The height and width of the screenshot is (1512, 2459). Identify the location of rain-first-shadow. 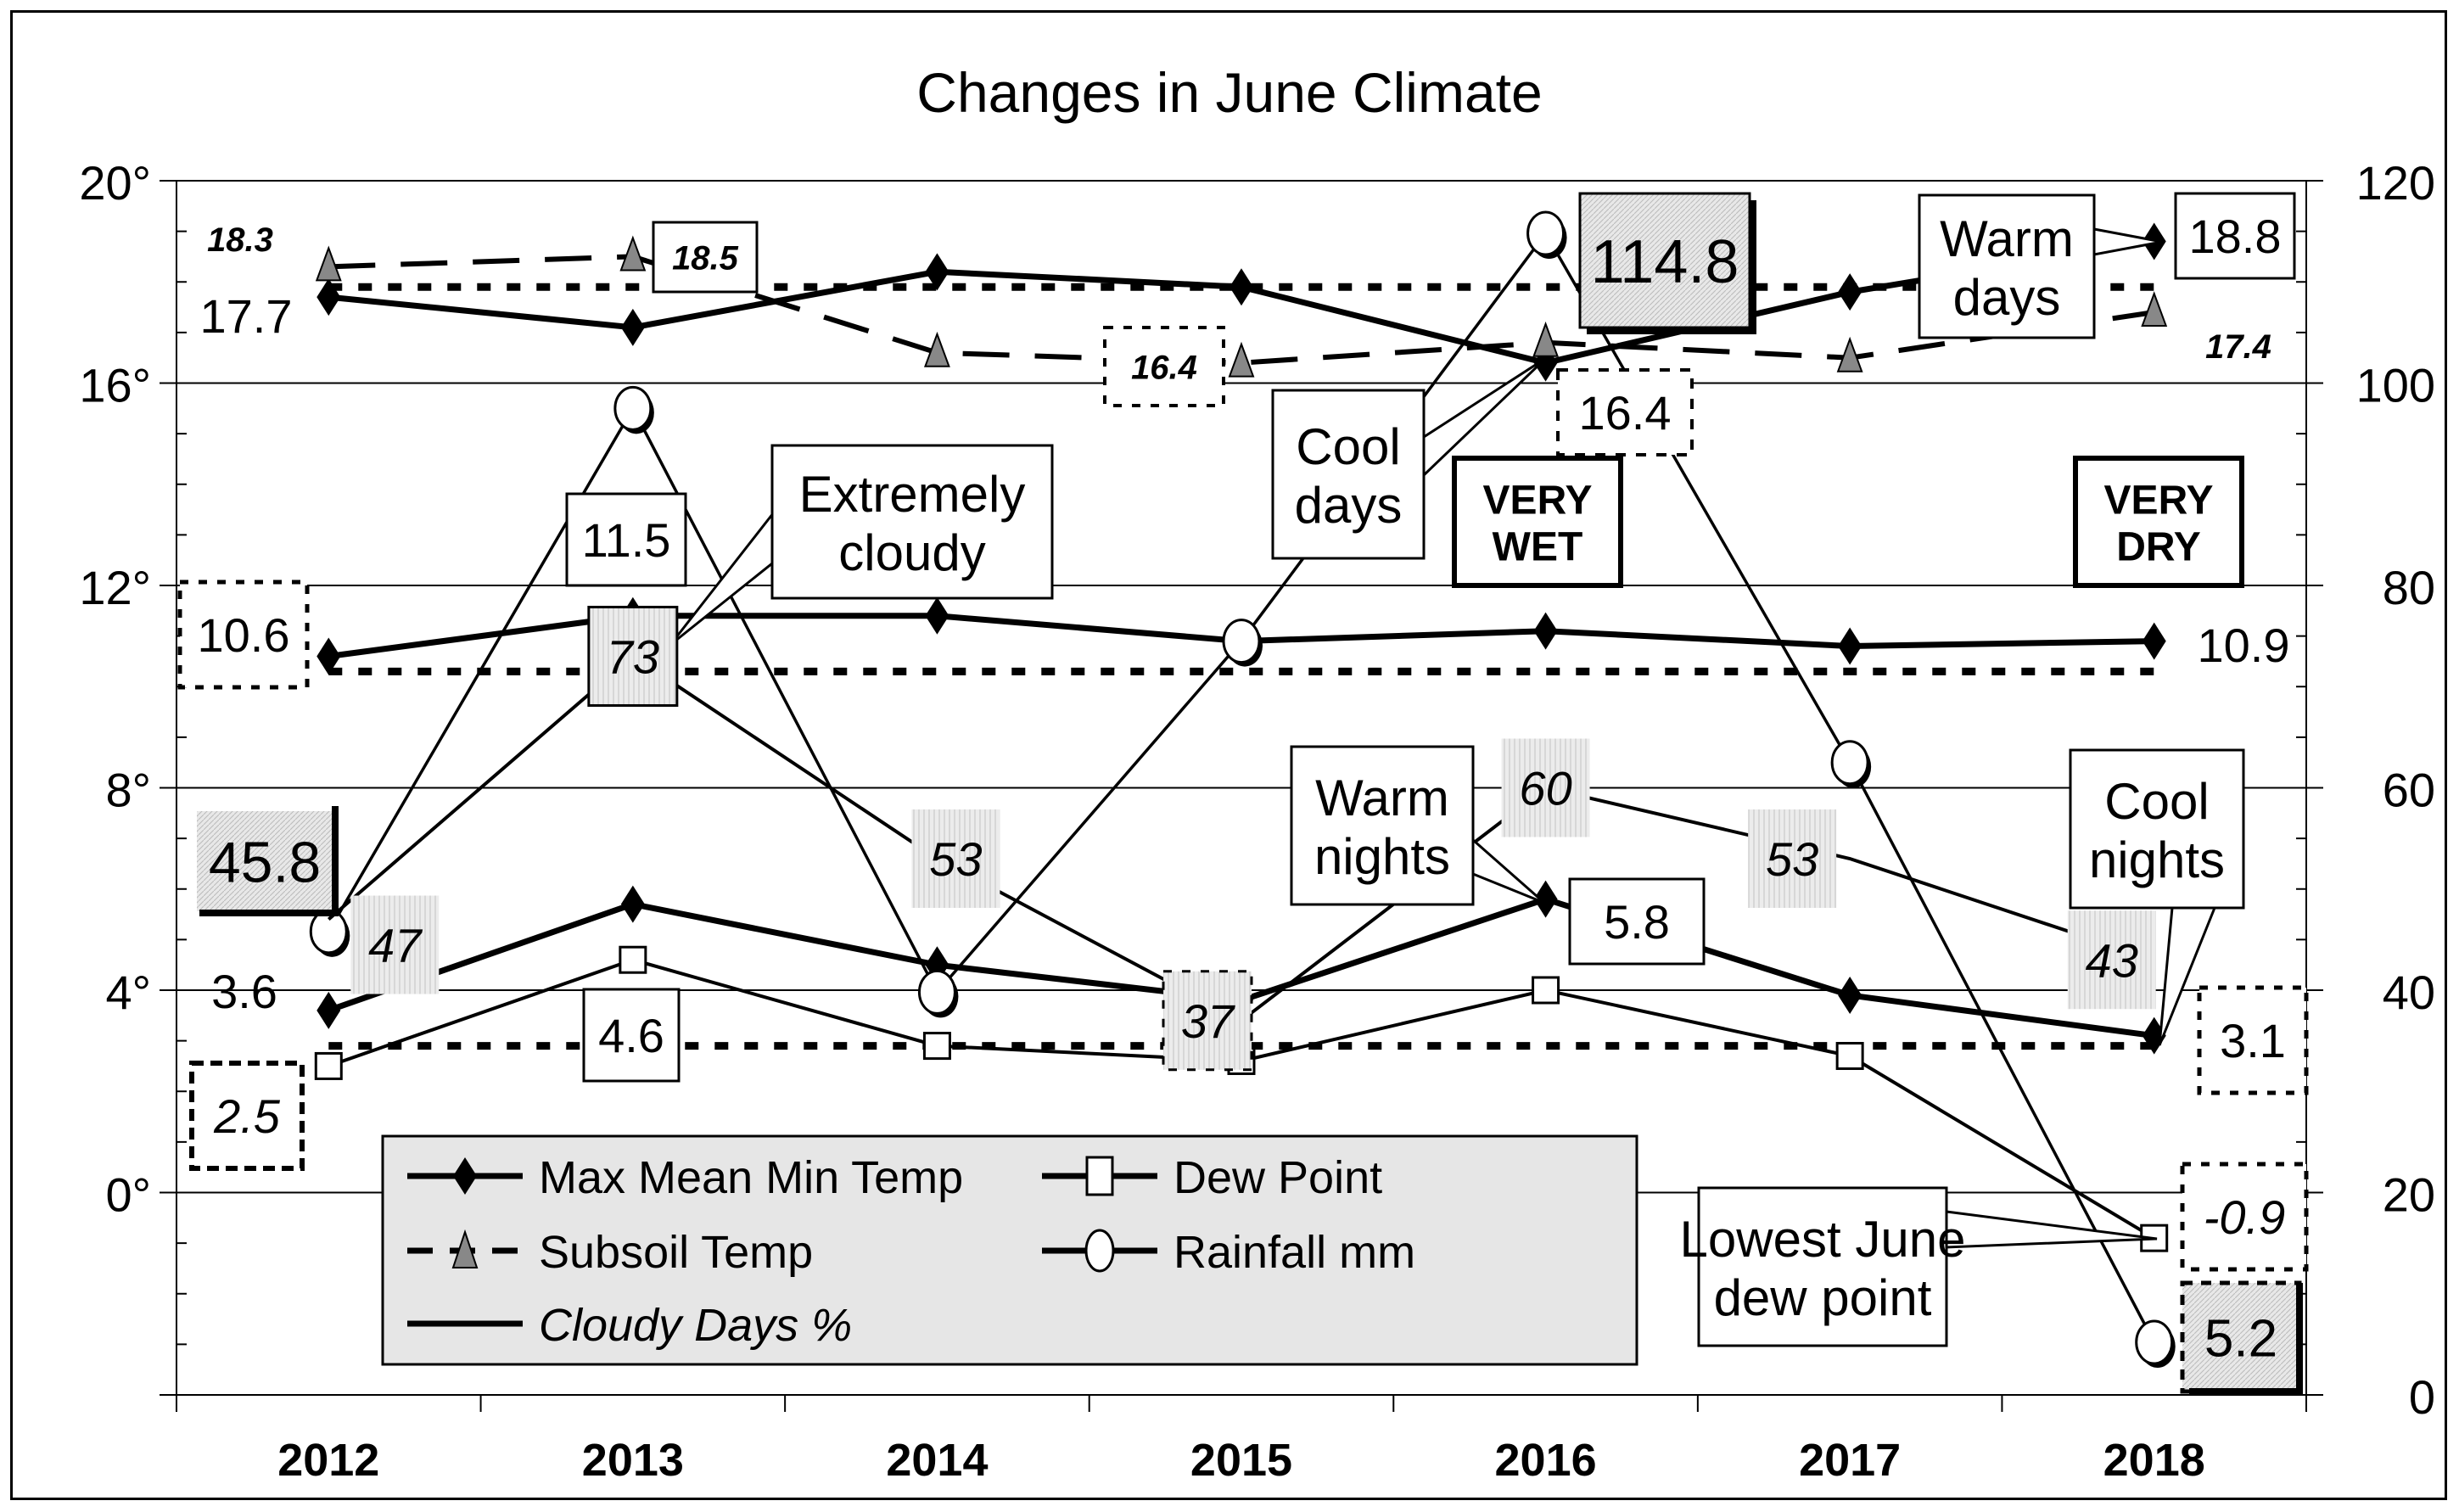
(269, 861).